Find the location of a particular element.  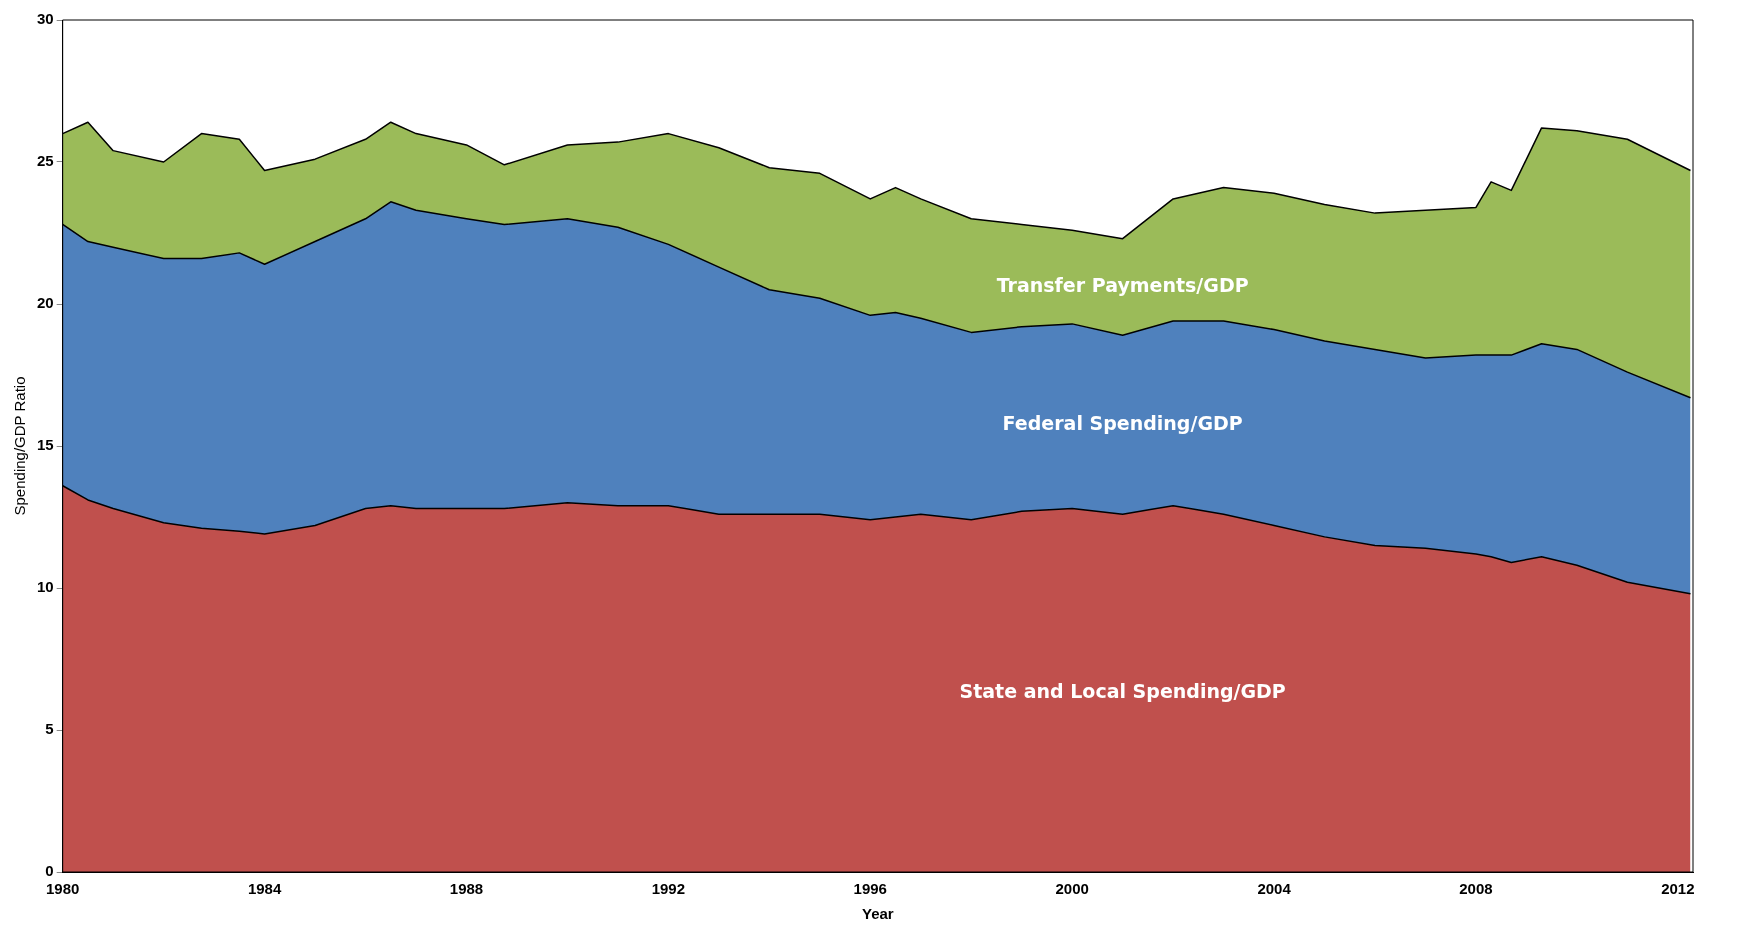

x-tick-label: 1980 is located at coordinates (63, 889).